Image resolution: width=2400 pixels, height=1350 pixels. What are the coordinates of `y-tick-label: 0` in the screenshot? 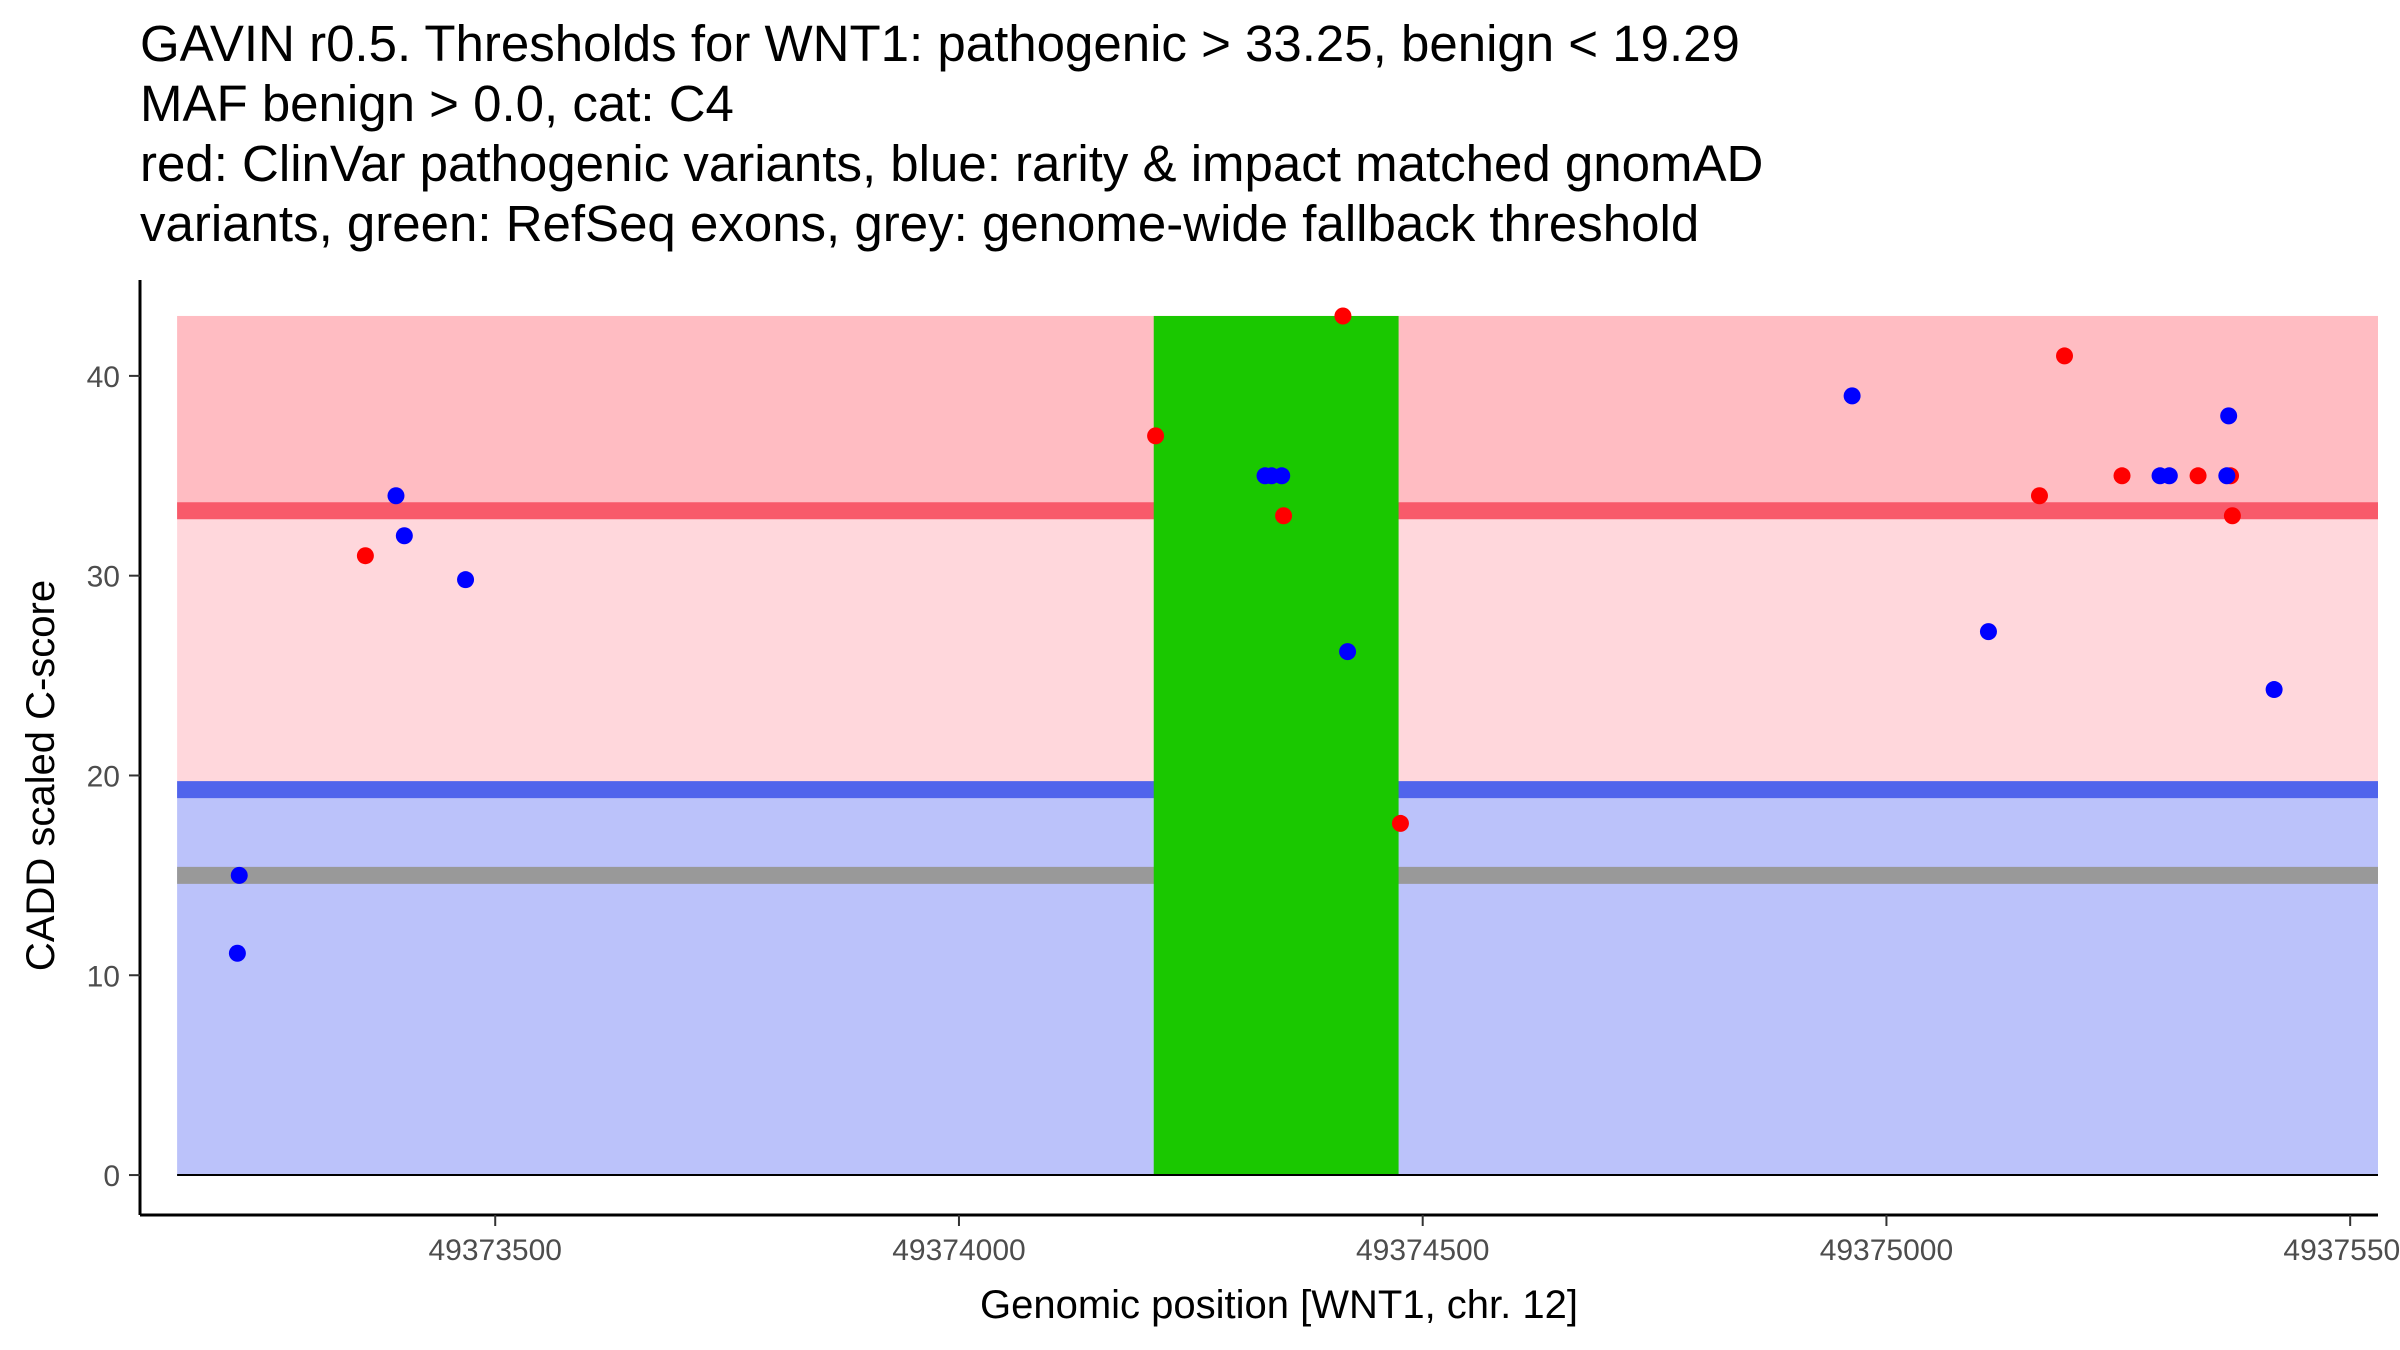 It's located at (111, 1176).